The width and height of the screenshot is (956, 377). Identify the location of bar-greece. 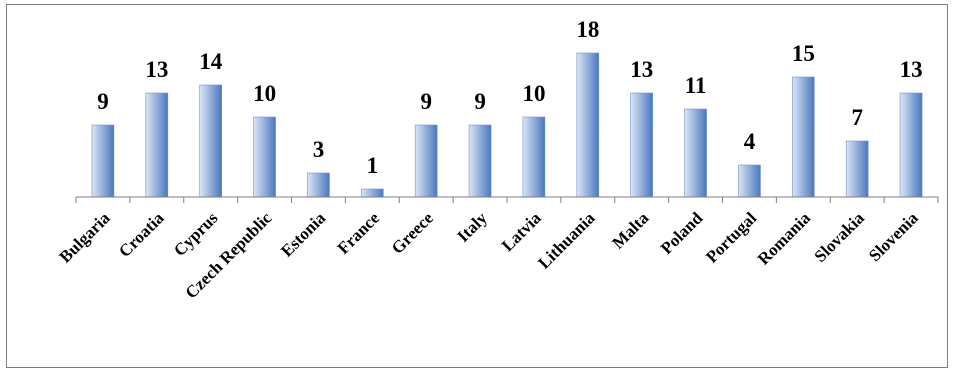
(426, 161).